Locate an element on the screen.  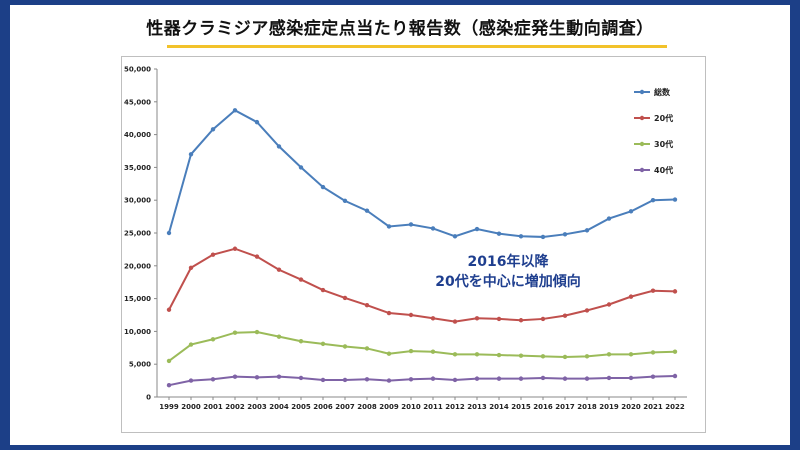
x-tick-label: 2006 is located at coordinates (323, 407).